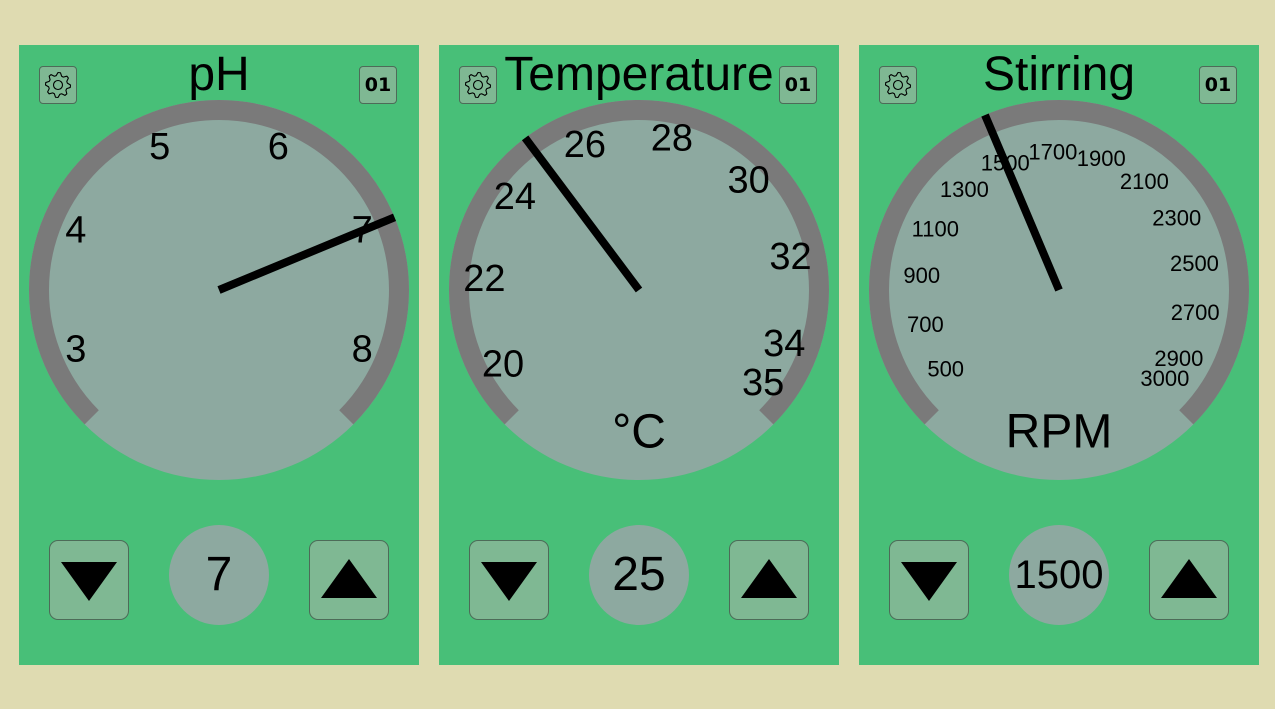  Describe the element at coordinates (1176, 218) in the screenshot. I see `dial-tick-label: 2300` at that location.